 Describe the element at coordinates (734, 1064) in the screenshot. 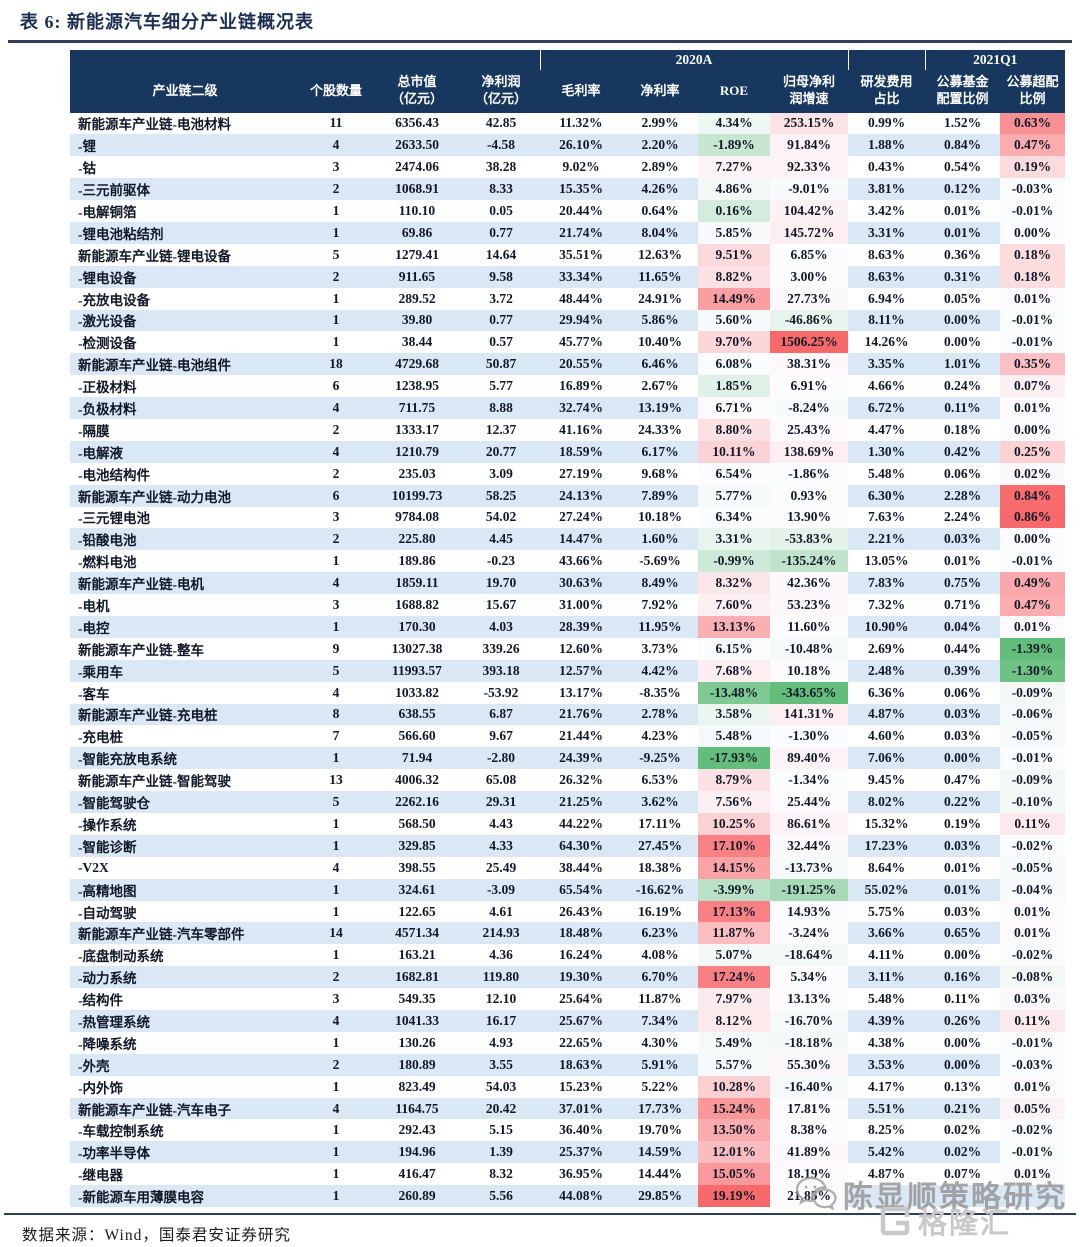

I see `cell-roe: 5.57%` at that location.